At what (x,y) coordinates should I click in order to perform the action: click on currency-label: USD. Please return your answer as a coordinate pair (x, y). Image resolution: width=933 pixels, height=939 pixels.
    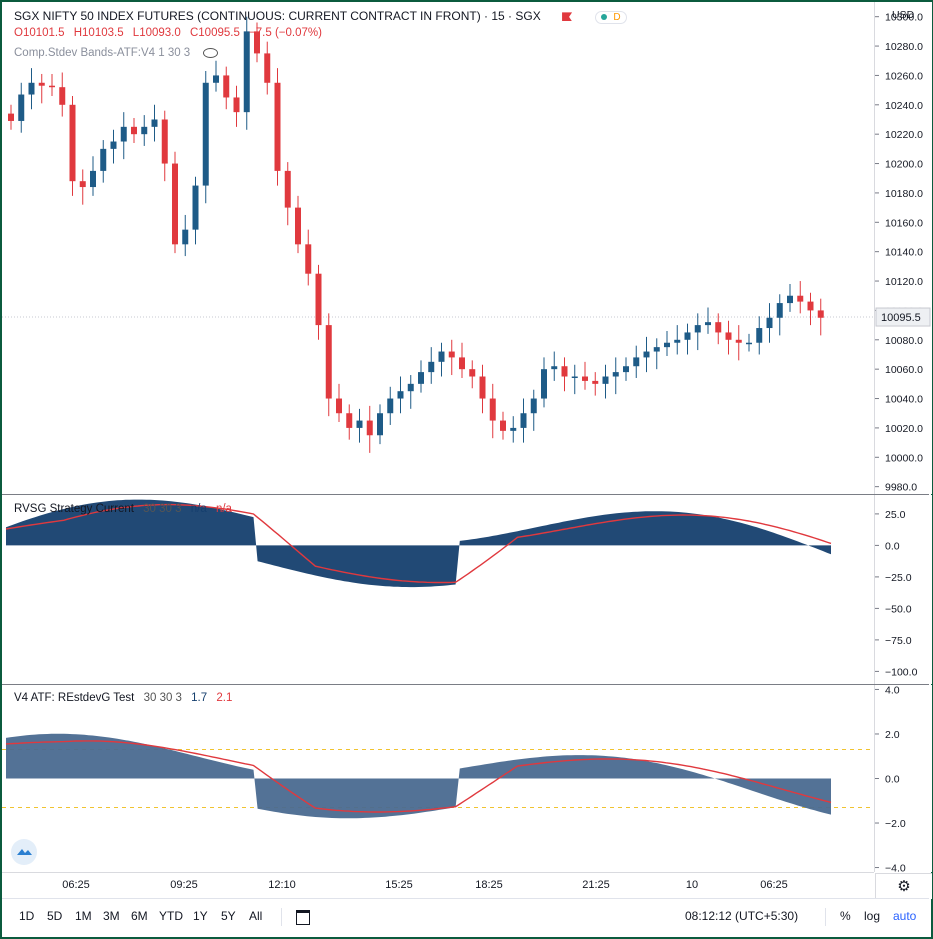
    Looking at the image, I should click on (903, 15).